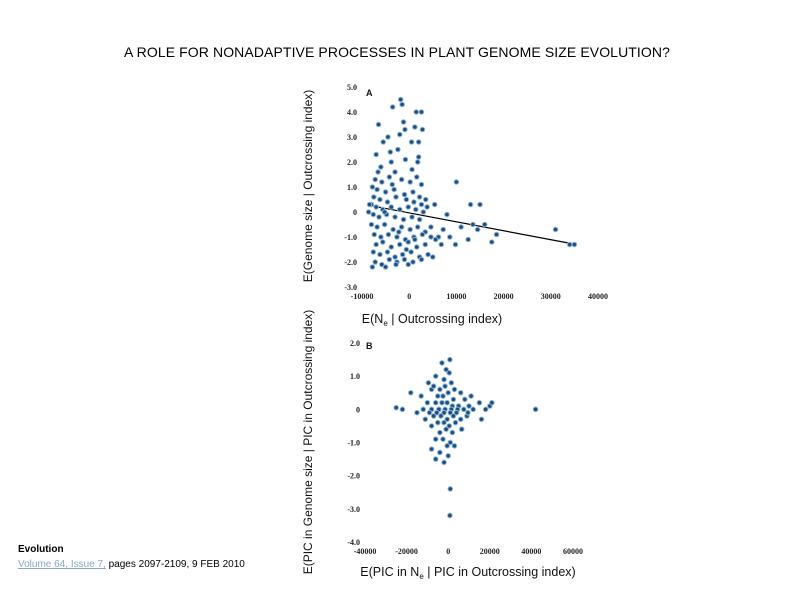 The image size is (794, 595). I want to click on y-tick-label: 2.0, so click(352, 162).